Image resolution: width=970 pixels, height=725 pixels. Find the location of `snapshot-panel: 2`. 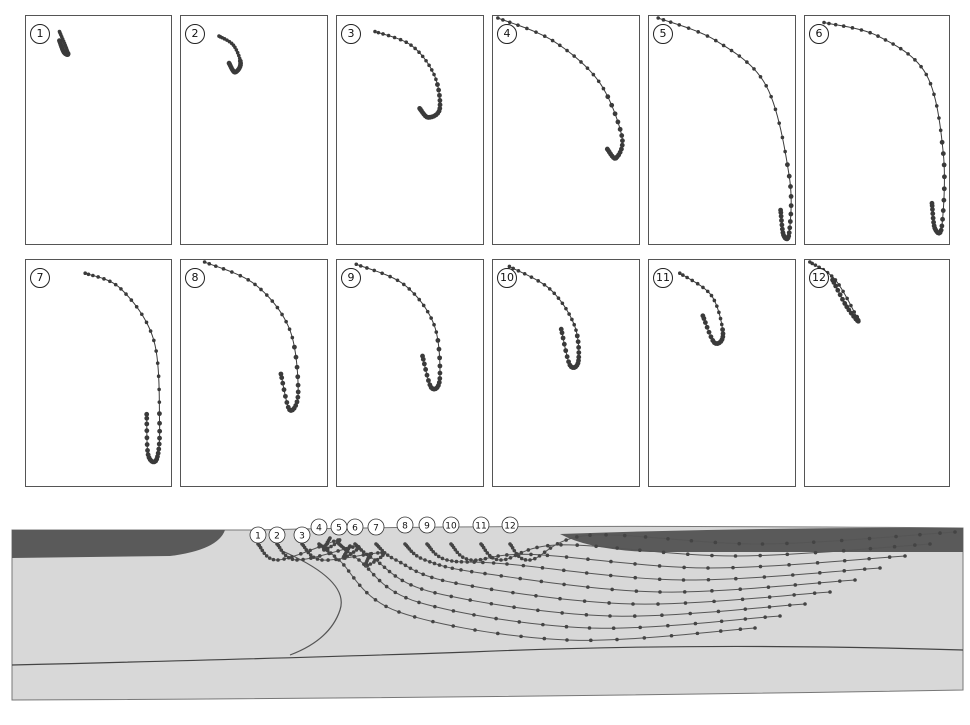

snapshot-panel: 2 is located at coordinates (254, 130).